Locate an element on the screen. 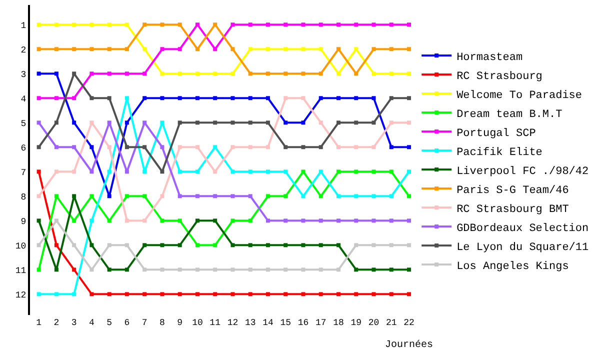  x-tick-label: 3 is located at coordinates (74, 323).